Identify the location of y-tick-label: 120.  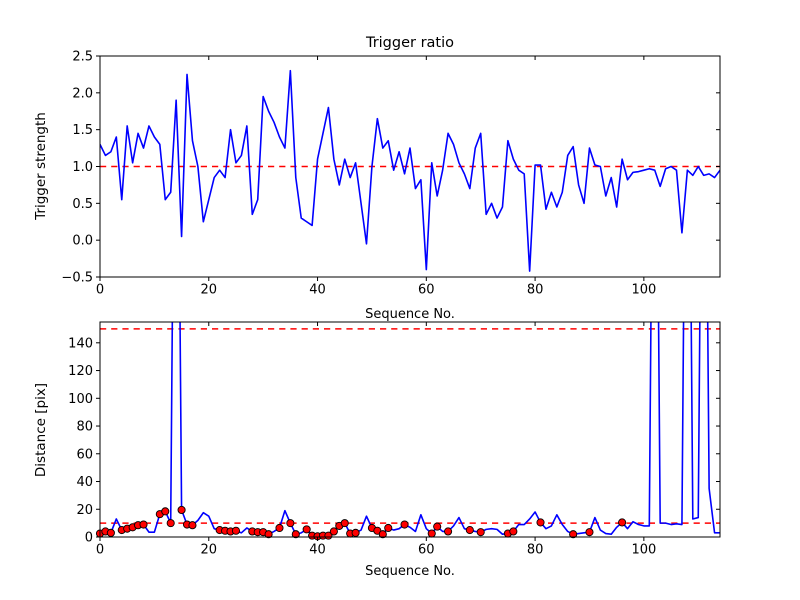
(80, 371).